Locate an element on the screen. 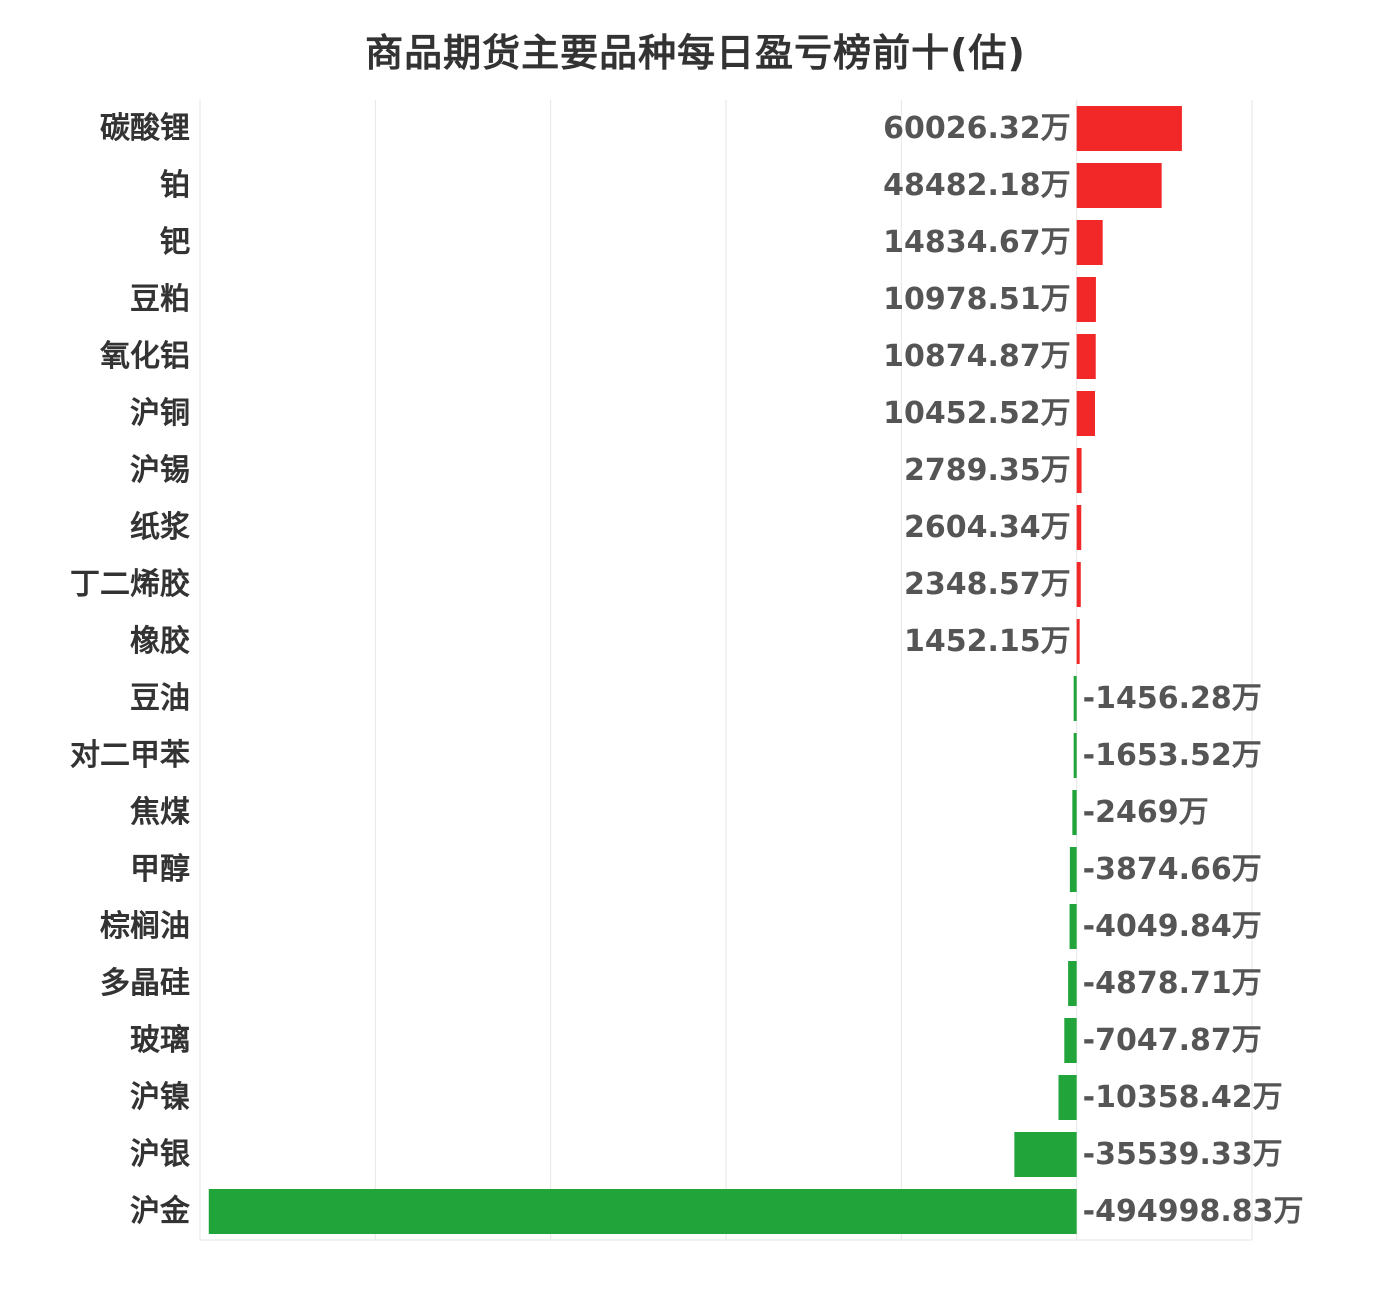  category-label: 对二甲苯 is located at coordinates (130, 755).